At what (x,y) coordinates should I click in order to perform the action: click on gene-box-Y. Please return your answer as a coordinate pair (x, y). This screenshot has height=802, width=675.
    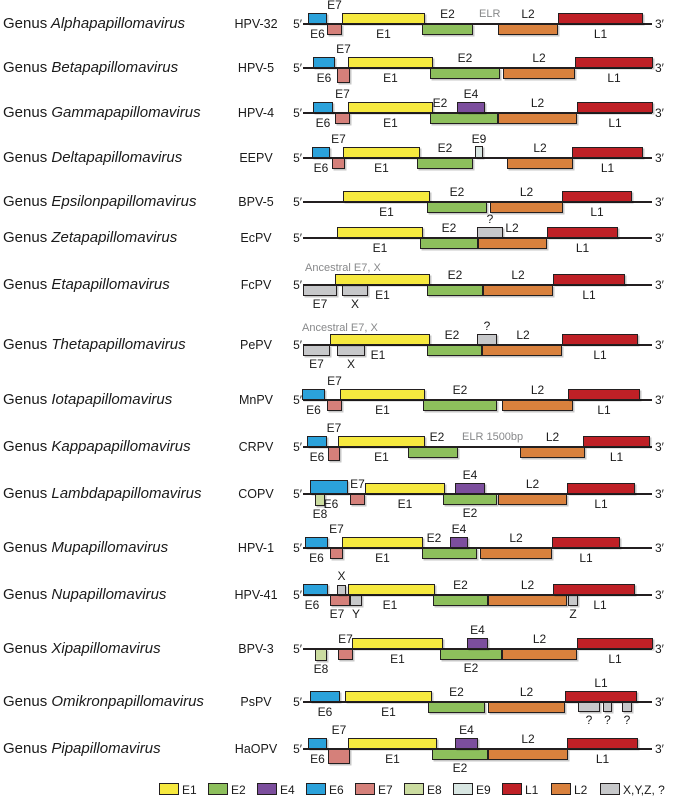
    Looking at the image, I should click on (356, 600).